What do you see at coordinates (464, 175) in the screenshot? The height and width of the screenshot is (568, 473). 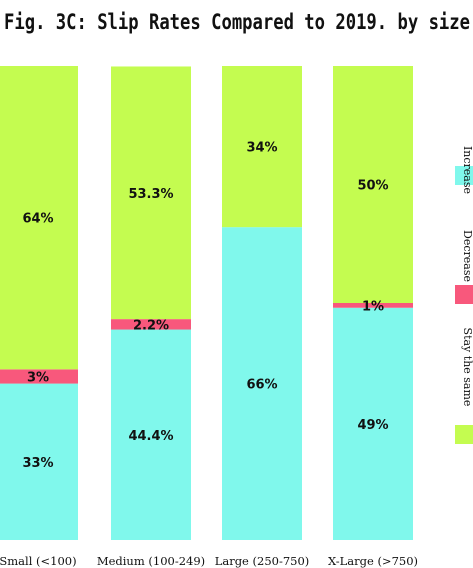 I see `legend-swatch-increase` at bounding box center [464, 175].